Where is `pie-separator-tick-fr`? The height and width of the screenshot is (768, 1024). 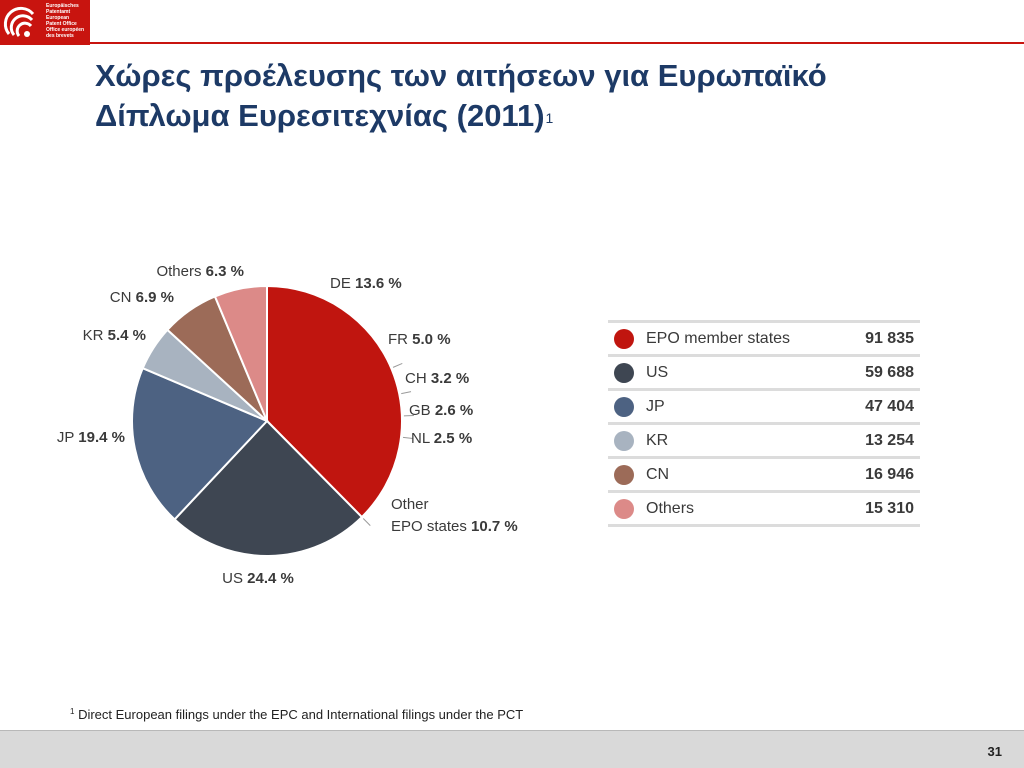
pie-separator-tick-fr is located at coordinates (397, 365).